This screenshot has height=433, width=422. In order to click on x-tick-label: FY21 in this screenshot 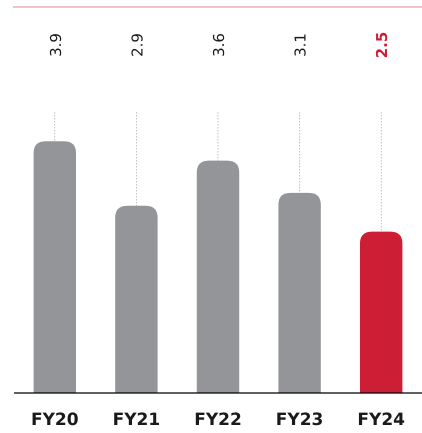, I will do `click(136, 420)`.